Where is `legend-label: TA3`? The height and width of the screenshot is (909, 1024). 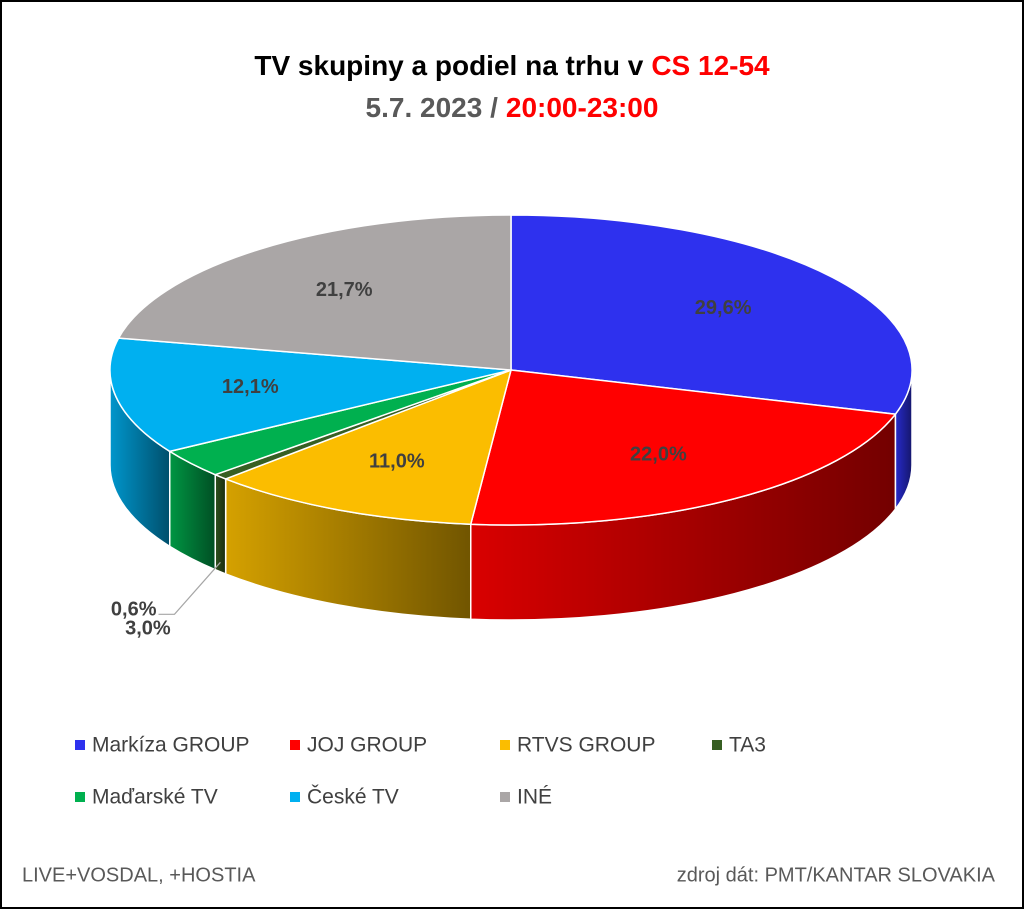 legend-label: TA3 is located at coordinates (747, 745).